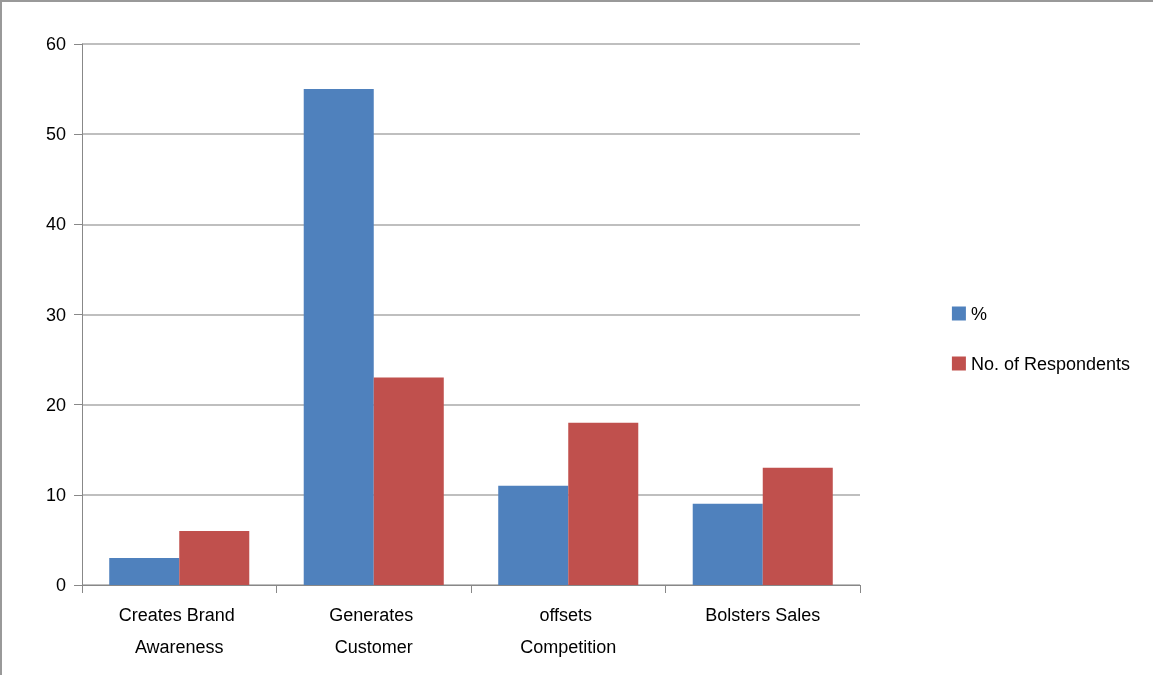 The width and height of the screenshot is (1153, 675). Describe the element at coordinates (374, 631) in the screenshot. I see `x-tick-label: Generates Customer` at that location.